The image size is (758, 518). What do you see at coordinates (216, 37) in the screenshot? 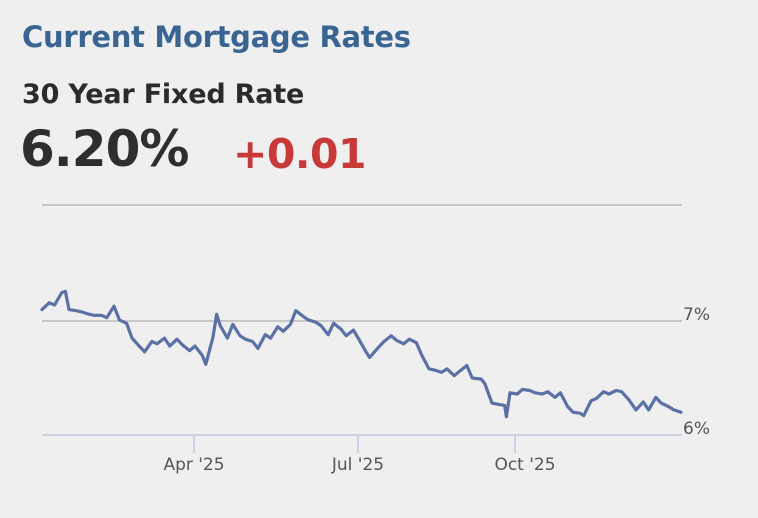
I see `page-title: Current Mortgage Rates` at bounding box center [216, 37].